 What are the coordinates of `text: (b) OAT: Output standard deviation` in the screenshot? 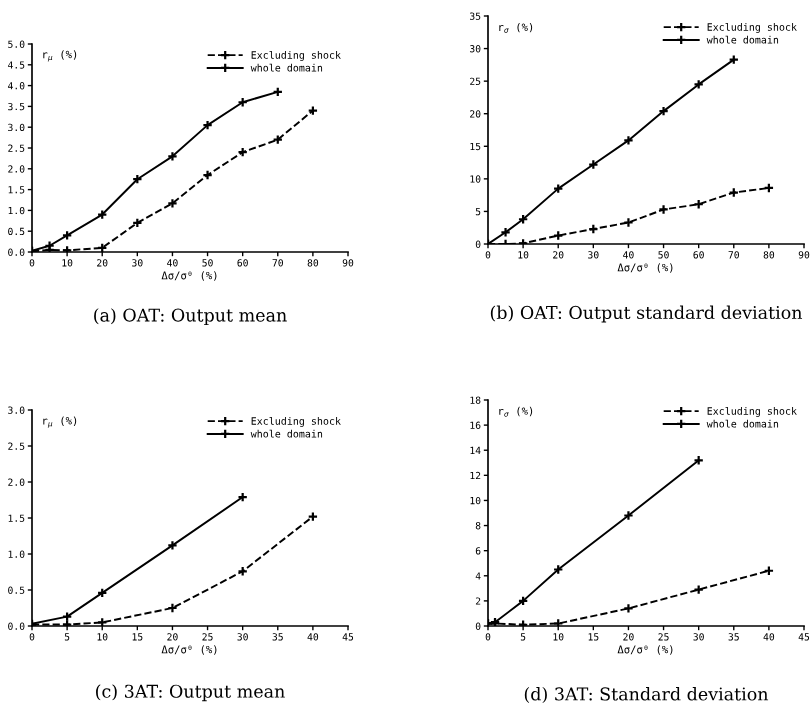 It's located at (646, 314).